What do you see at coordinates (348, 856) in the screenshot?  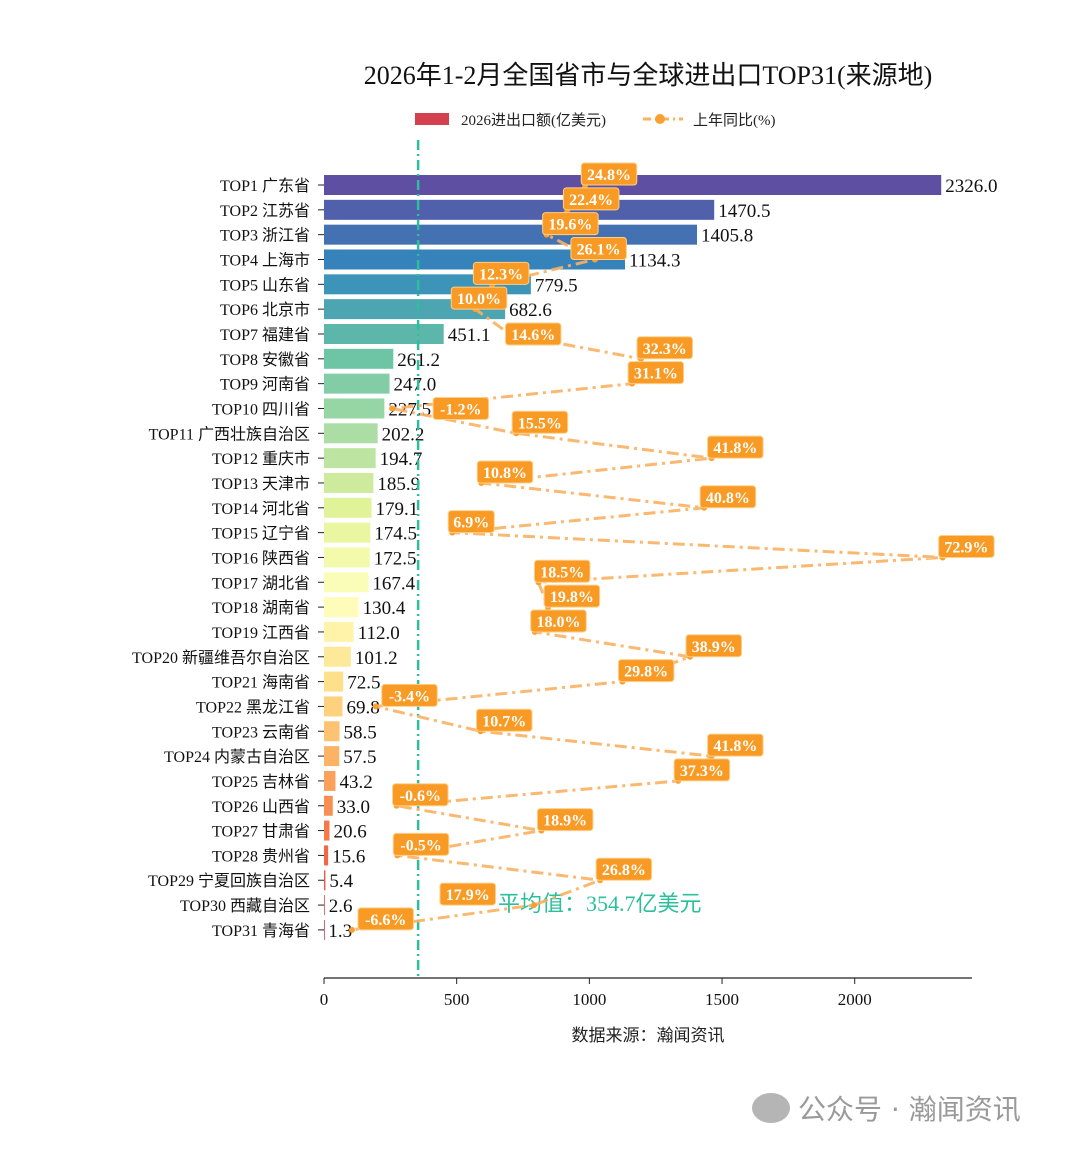 I see `bar-value-label: 15.6` at bounding box center [348, 856].